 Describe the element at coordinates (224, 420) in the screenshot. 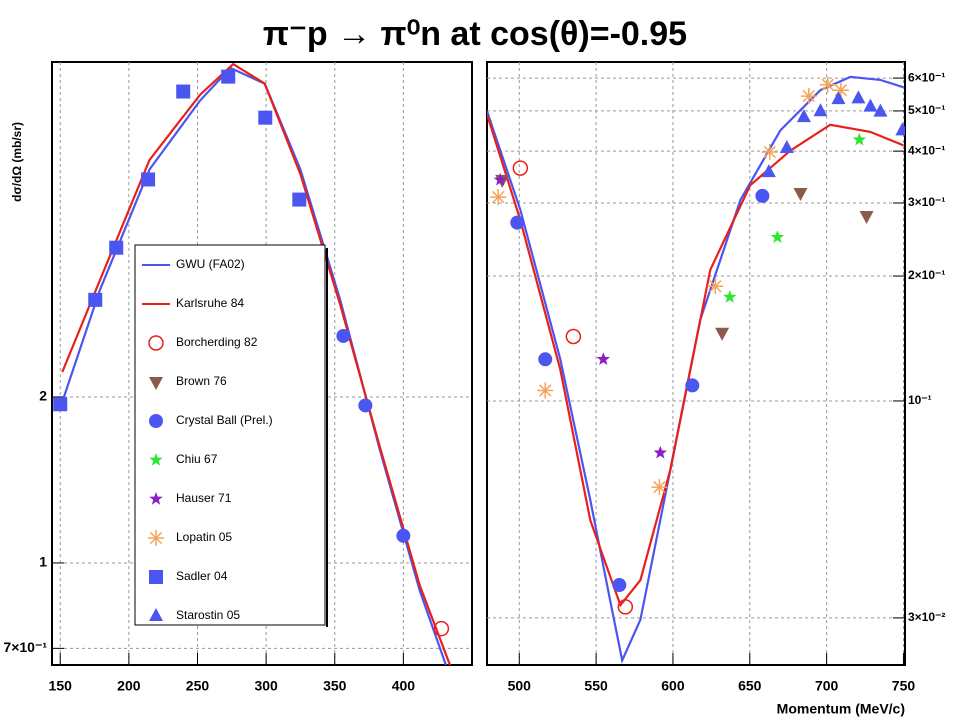

I see `legend-label: Crystal Ball (Prel.)` at that location.